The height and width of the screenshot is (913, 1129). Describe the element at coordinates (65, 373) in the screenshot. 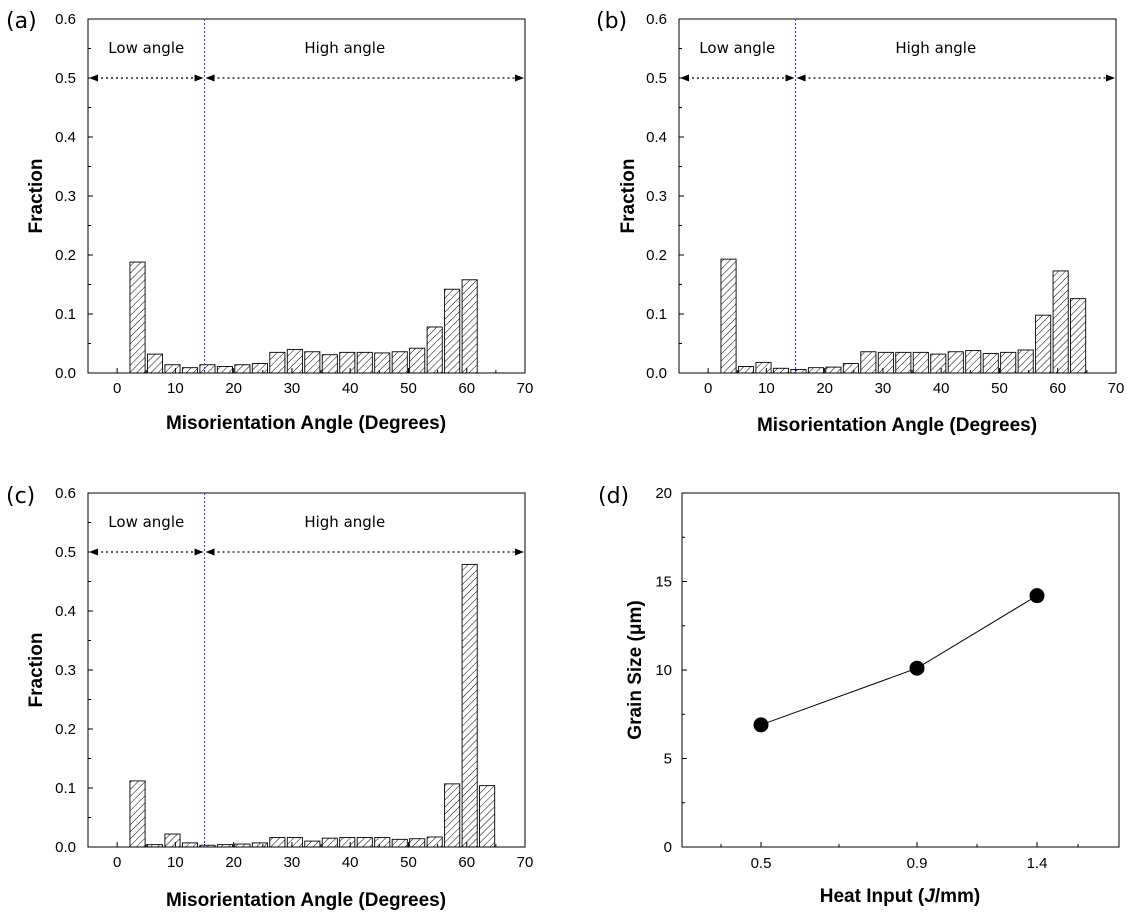

I see `y-tick-label: 0.0` at that location.